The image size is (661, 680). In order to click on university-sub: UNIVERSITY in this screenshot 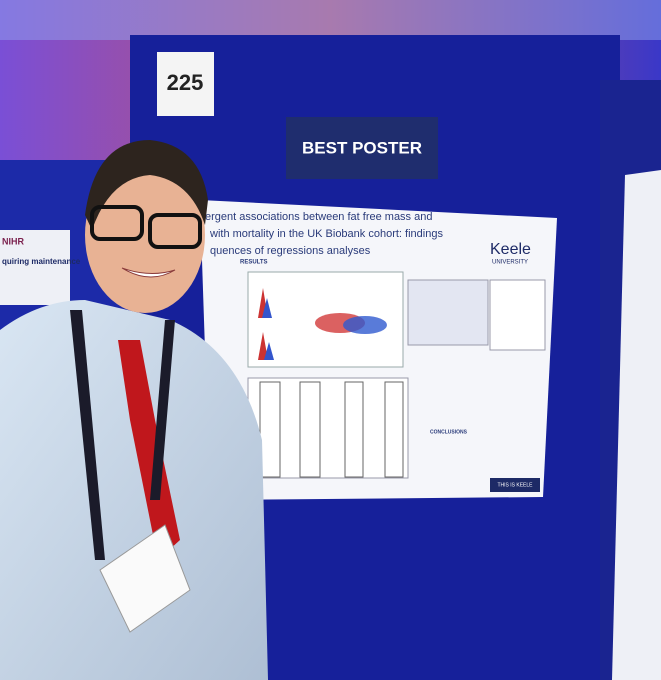, I will do `click(510, 263)`.